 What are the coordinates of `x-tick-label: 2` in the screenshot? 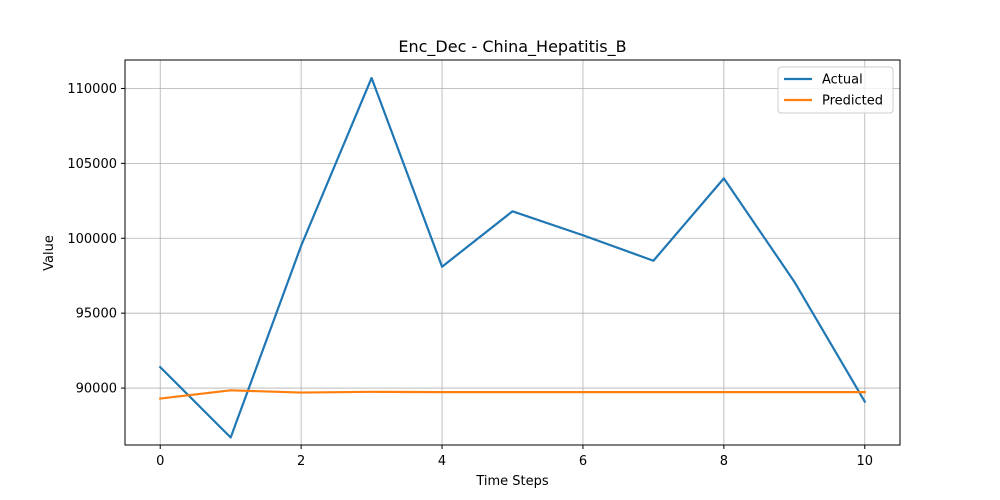 It's located at (301, 461).